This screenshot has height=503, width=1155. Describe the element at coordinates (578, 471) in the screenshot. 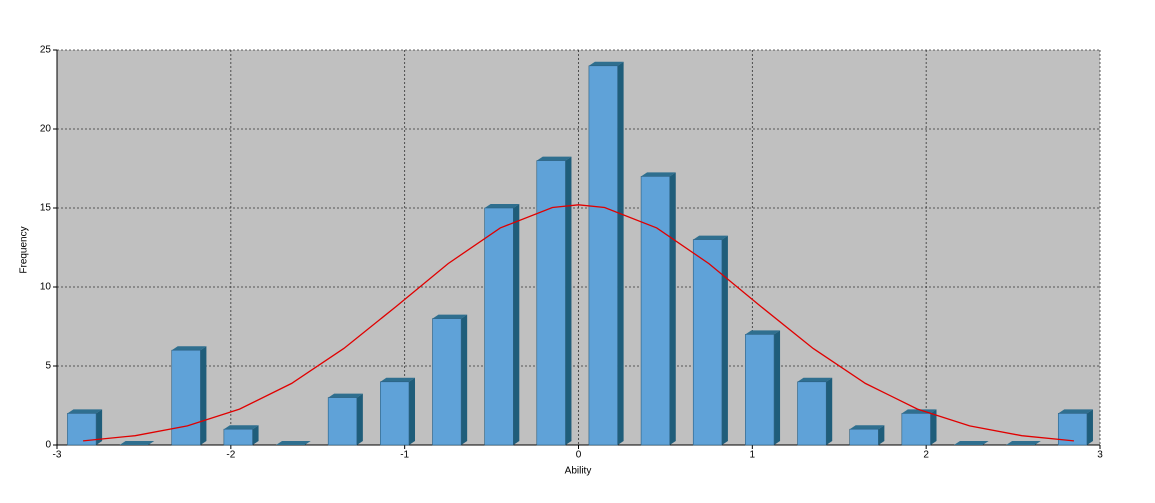

I see `x-axis-label: Ability` at that location.